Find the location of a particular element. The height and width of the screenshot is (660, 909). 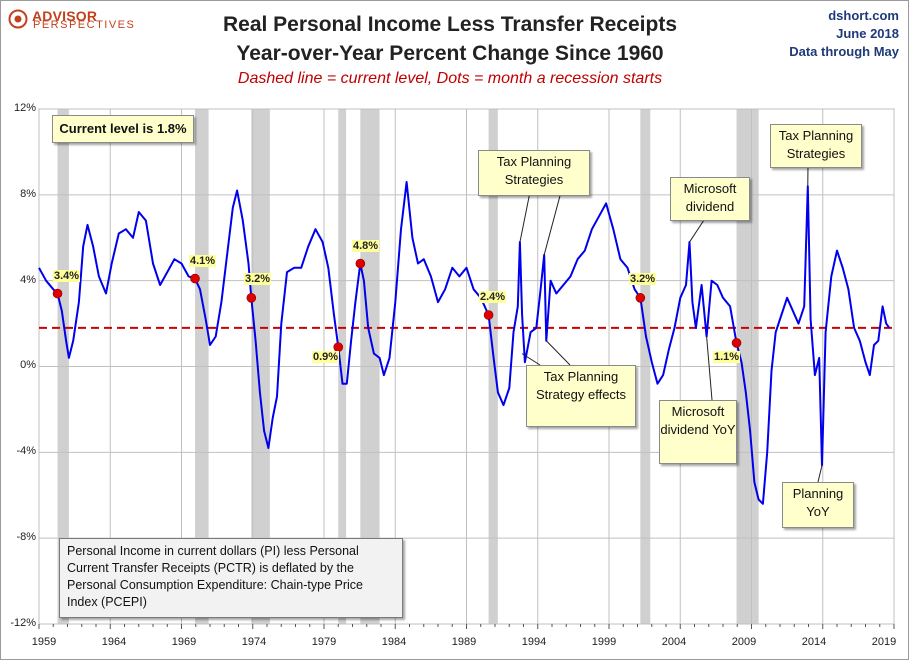

x-tick-label: 2019 is located at coordinates (884, 642).